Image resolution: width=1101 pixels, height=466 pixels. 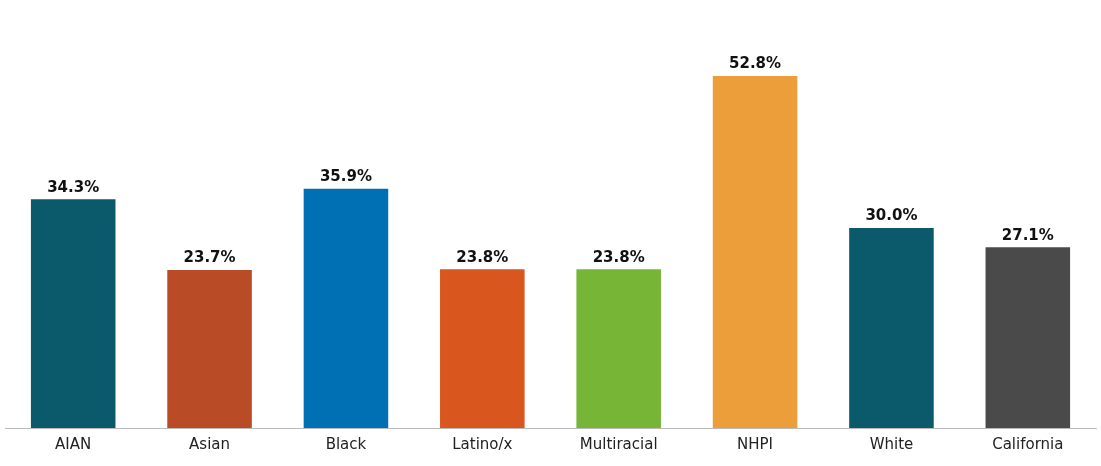 What do you see at coordinates (210, 443) in the screenshot?
I see `x-tick-label: Asian` at bounding box center [210, 443].